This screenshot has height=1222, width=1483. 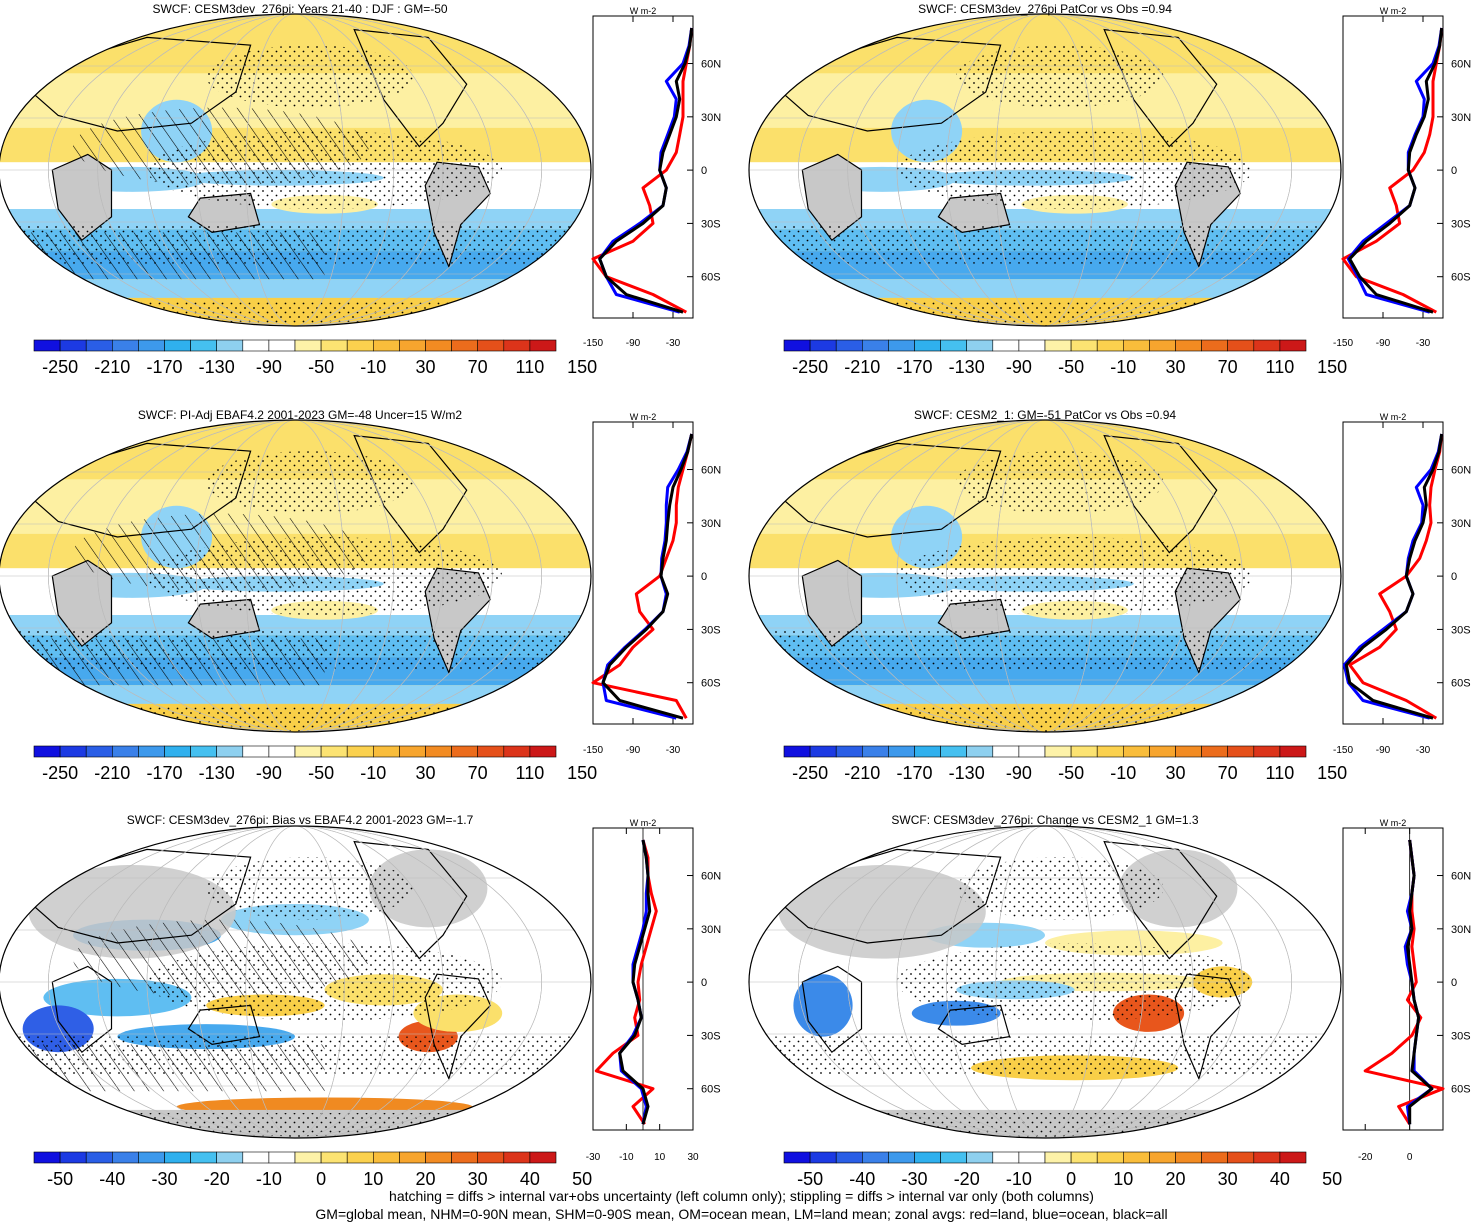 I want to click on zonal-y-tick-label: 30S, so click(x=711, y=224).